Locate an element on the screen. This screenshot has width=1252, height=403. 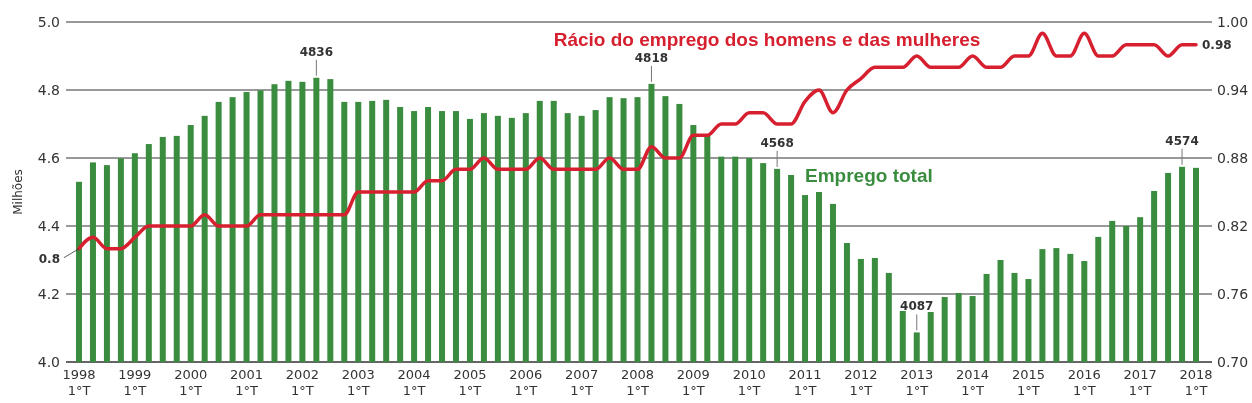
y2-tick-label: 1.00 is located at coordinates (1233, 22).